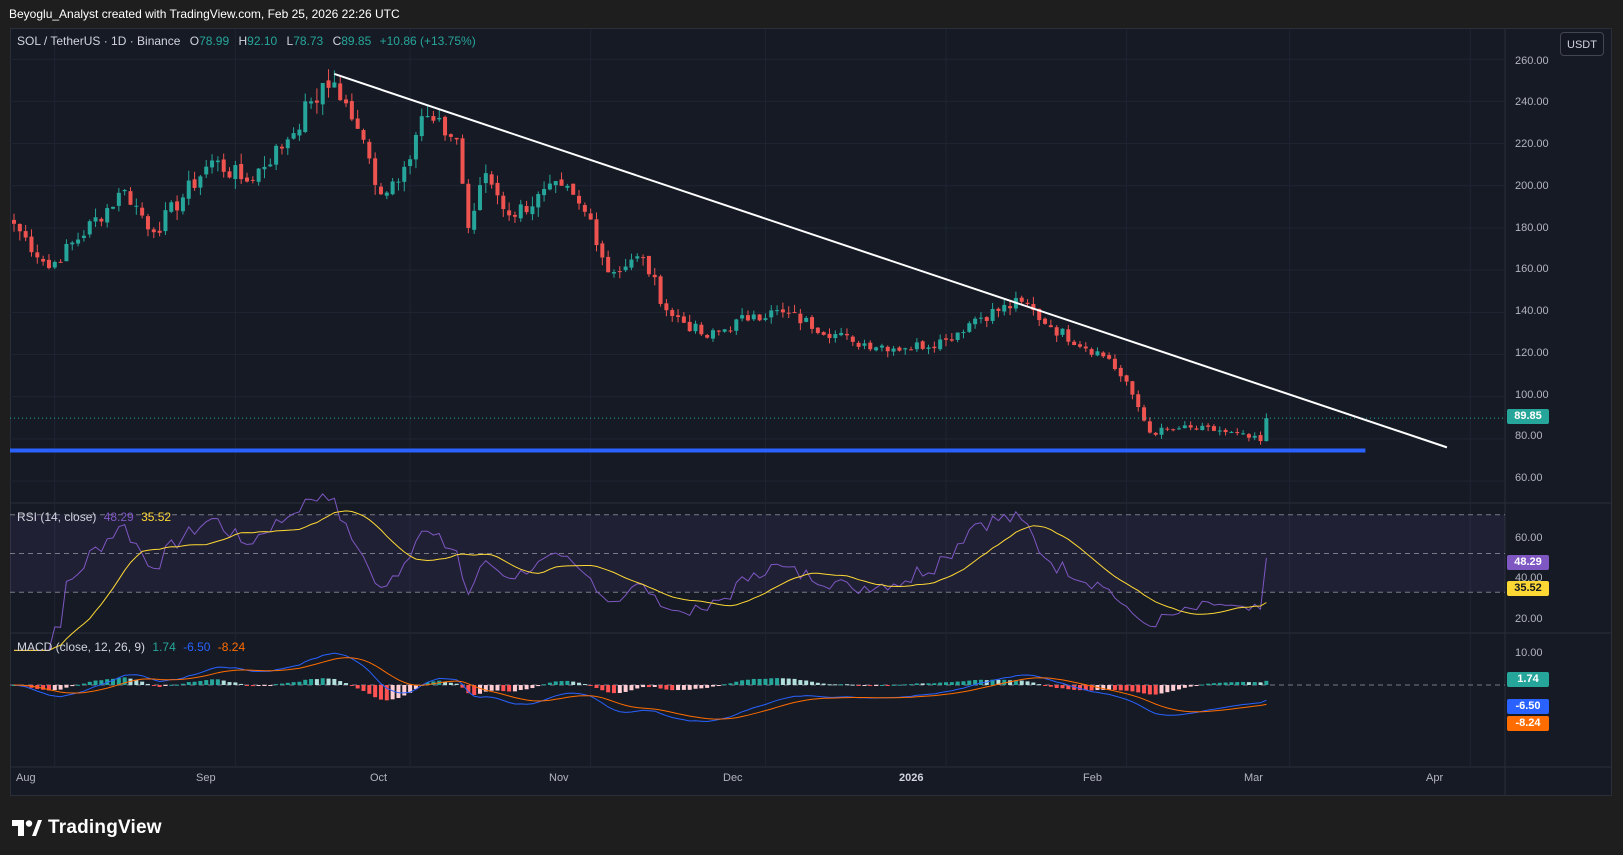  Describe the element at coordinates (1529, 619) in the screenshot. I see `rsi-tick: 20.00` at that location.